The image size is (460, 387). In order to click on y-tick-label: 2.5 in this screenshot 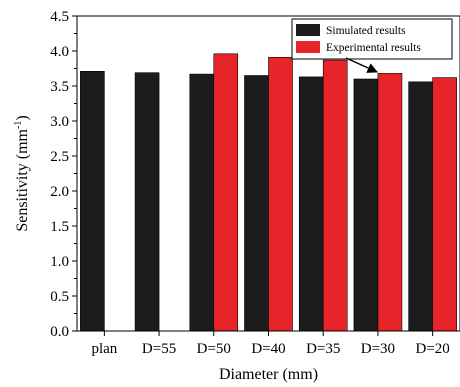, I will do `click(59, 157)`.